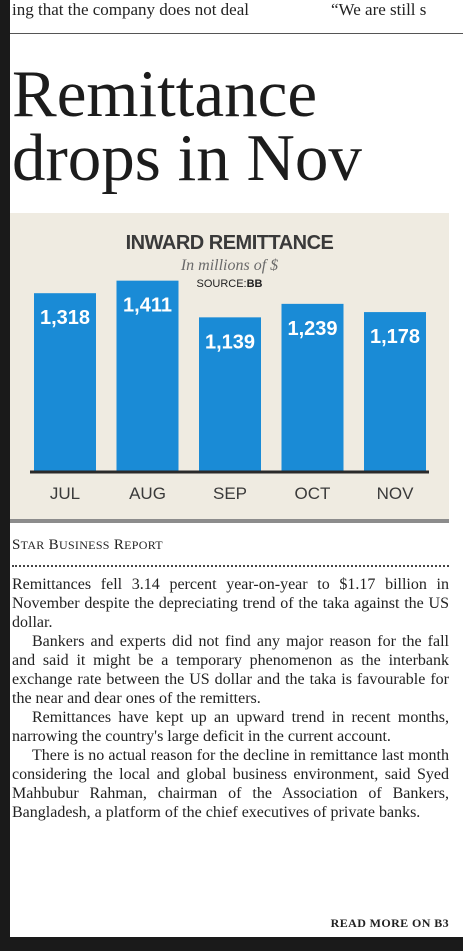 Image resolution: width=463 pixels, height=951 pixels. I want to click on byline-initial-3: R, so click(119, 545).